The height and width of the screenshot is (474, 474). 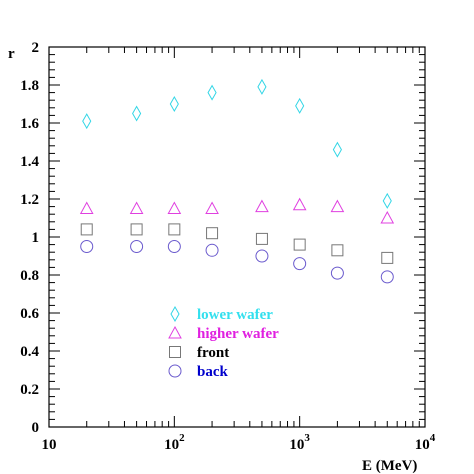 What do you see at coordinates (29, 124) in the screenshot?
I see `y-tick-label: 1.6` at bounding box center [29, 124].